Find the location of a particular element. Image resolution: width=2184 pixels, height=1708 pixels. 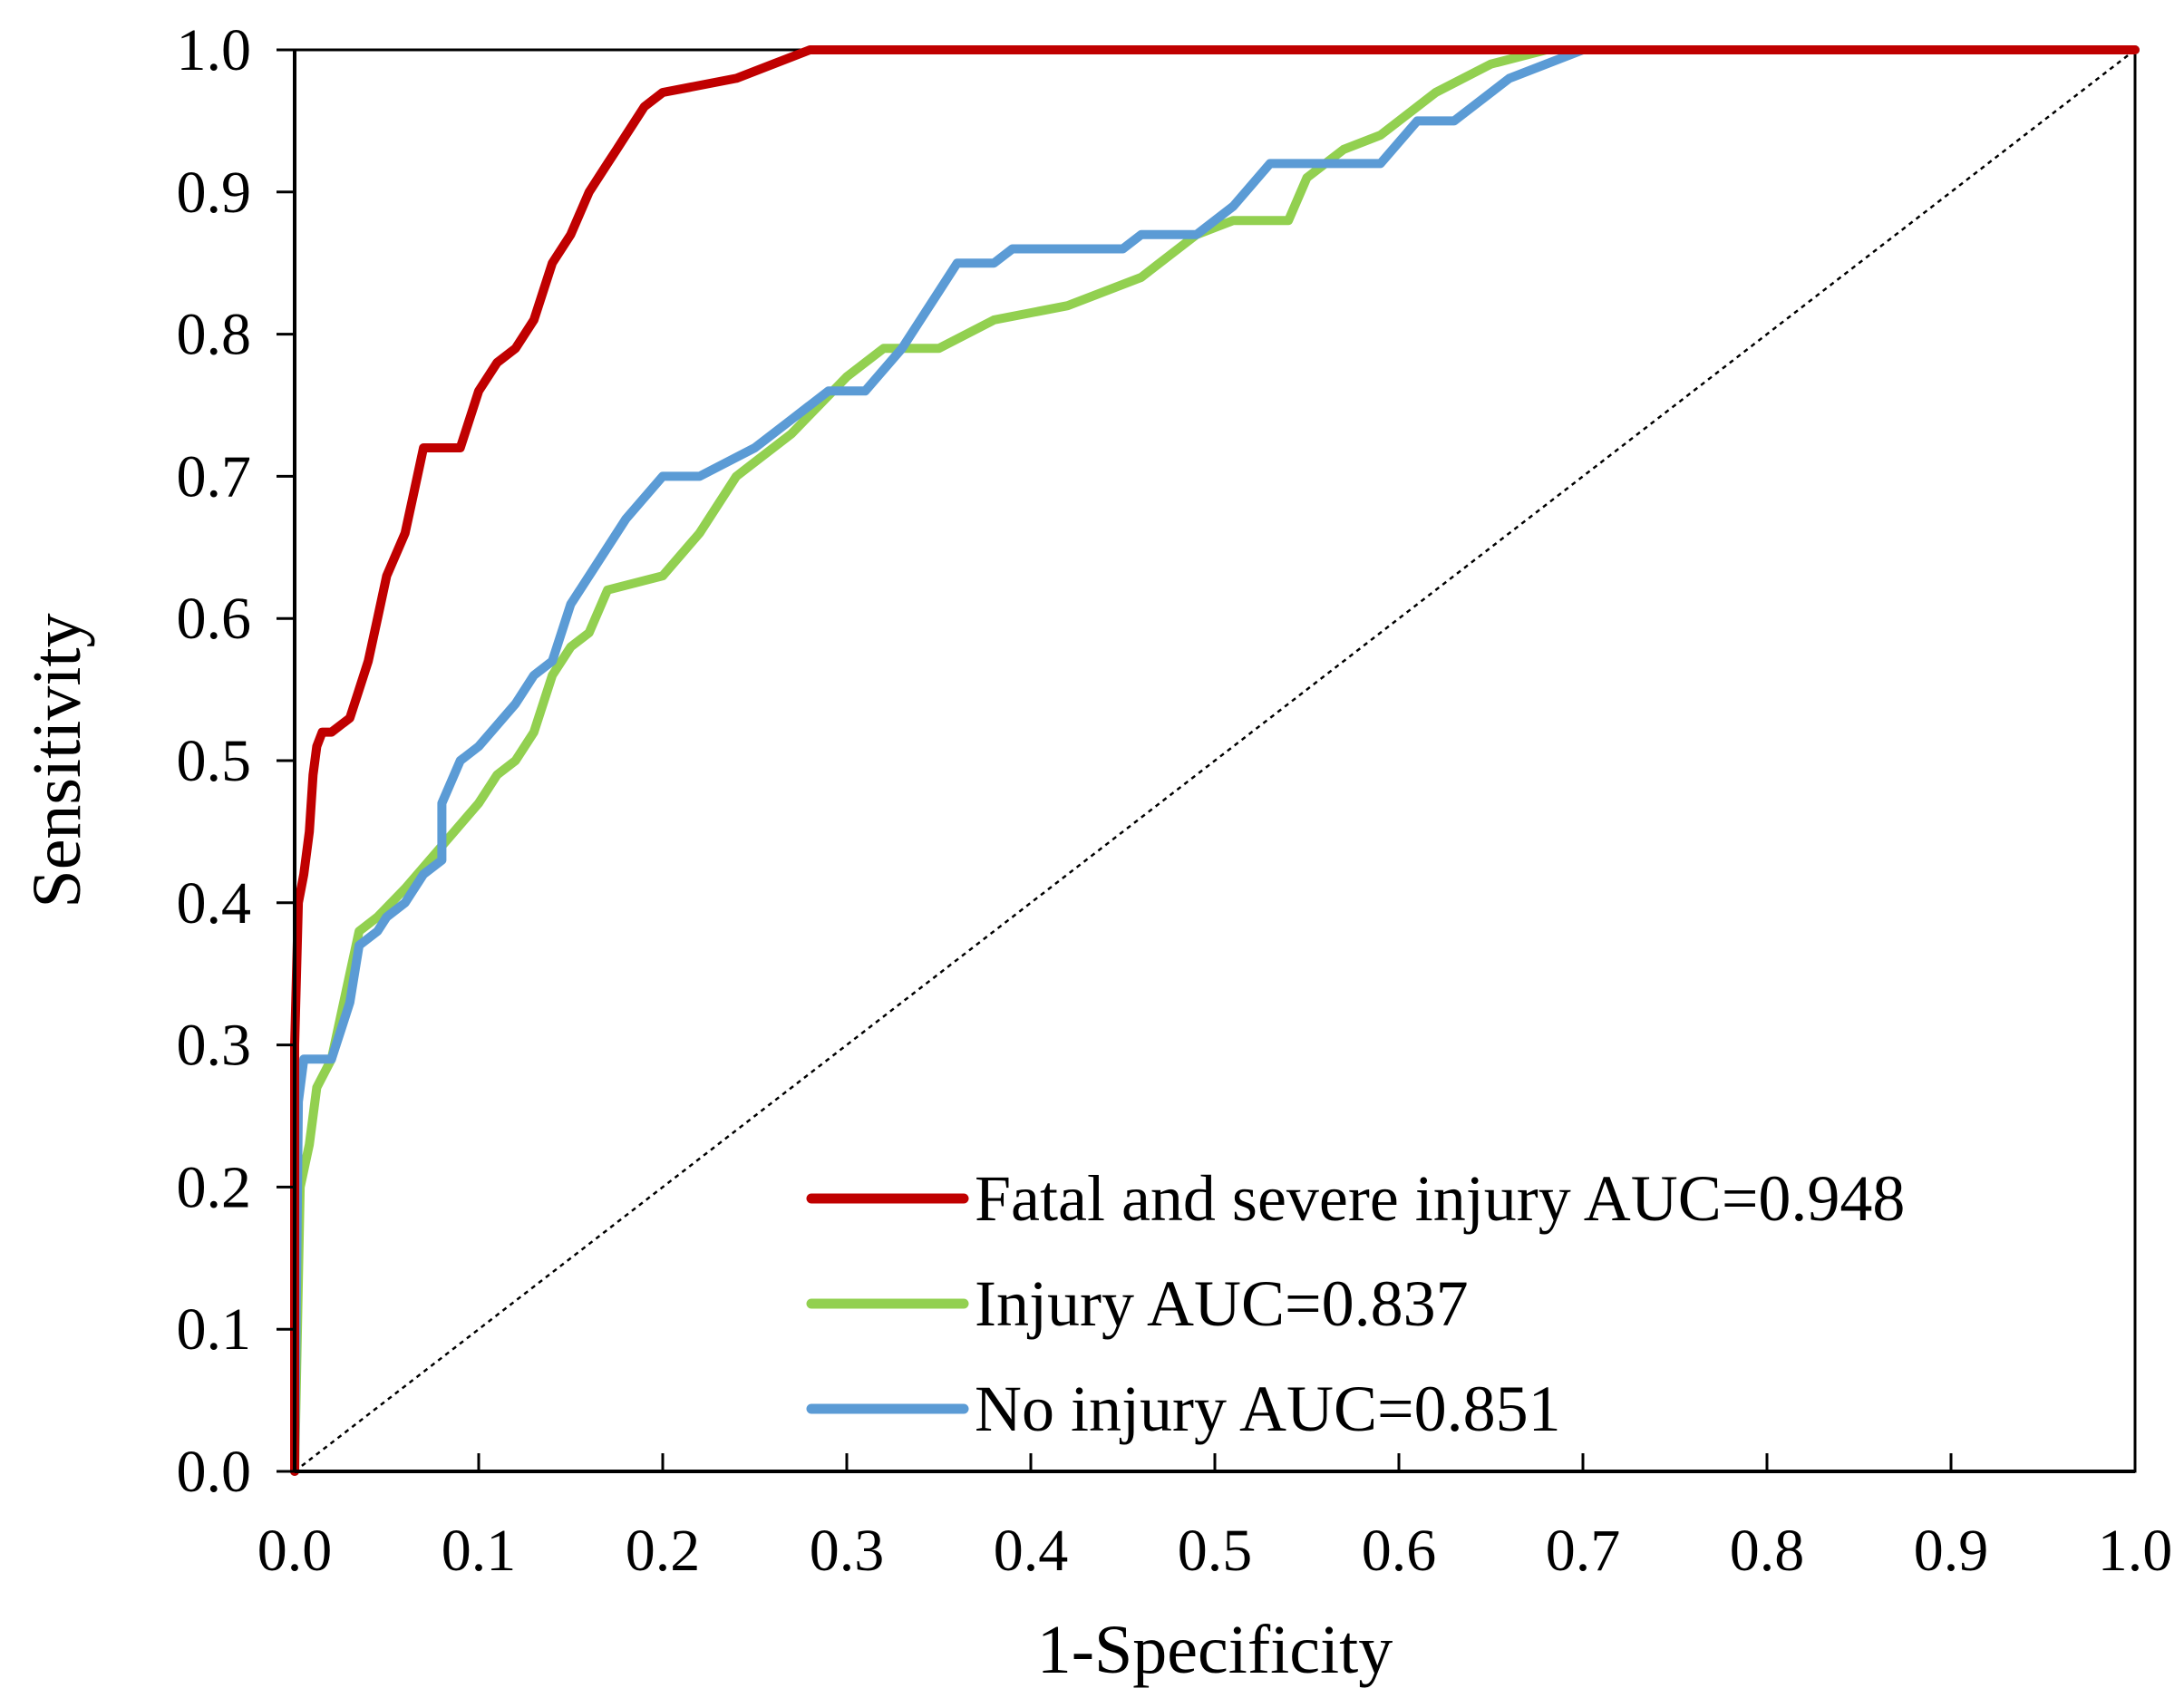

y-tick-label: 0.8 is located at coordinates (214, 335).